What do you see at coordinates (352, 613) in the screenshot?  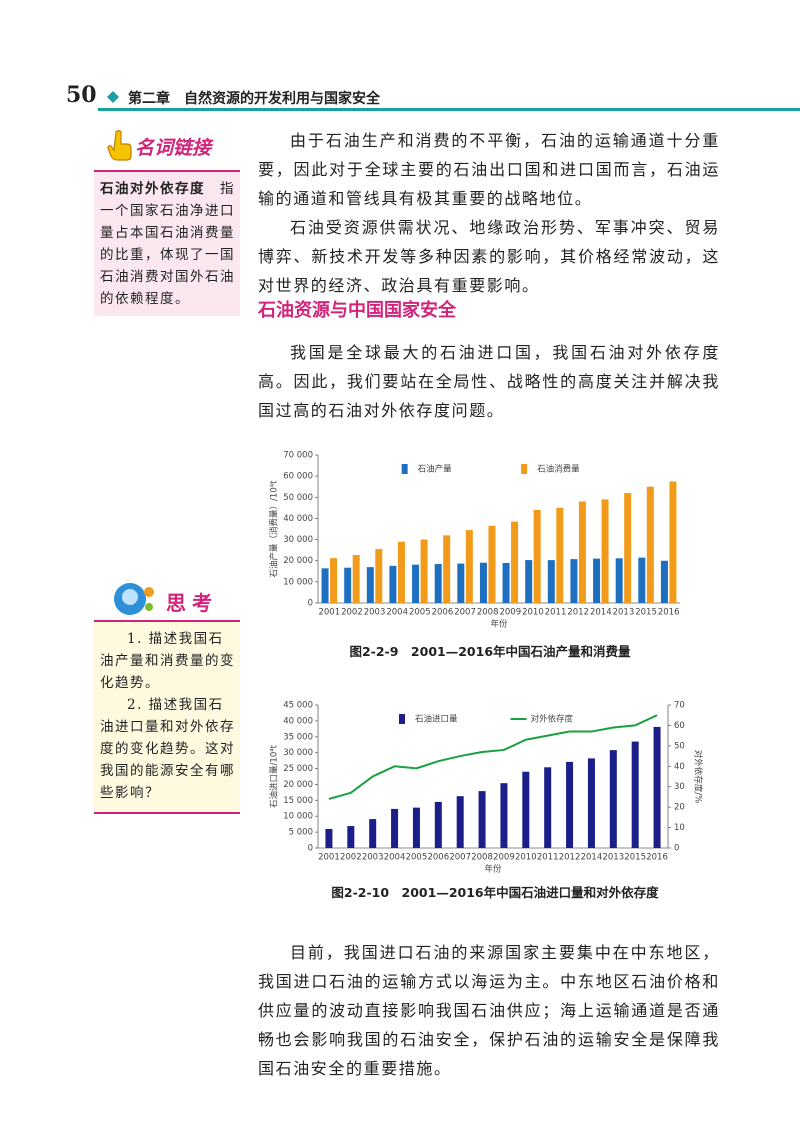 I see `x-tick-label: 2002` at bounding box center [352, 613].